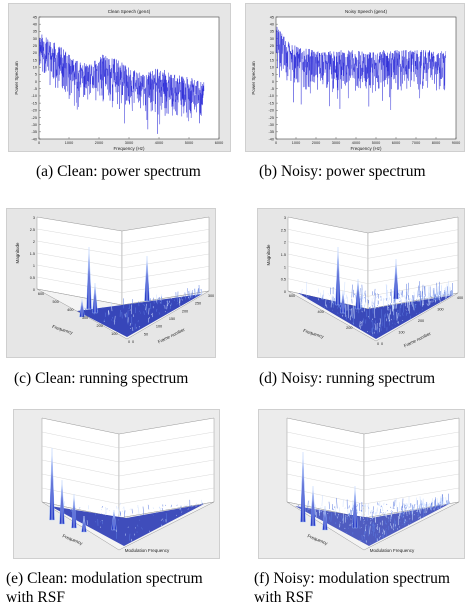 The image size is (474, 607). I want to click on y-tick-label: 0, so click(129, 342).